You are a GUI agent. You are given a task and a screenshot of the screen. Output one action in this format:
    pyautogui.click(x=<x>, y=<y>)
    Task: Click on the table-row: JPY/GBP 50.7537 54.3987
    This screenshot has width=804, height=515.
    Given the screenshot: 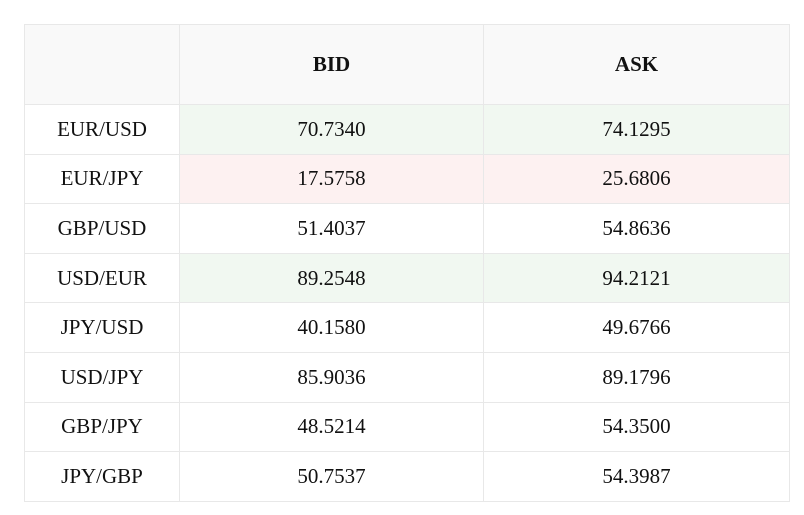 What is the action you would take?
    pyautogui.click(x=407, y=476)
    